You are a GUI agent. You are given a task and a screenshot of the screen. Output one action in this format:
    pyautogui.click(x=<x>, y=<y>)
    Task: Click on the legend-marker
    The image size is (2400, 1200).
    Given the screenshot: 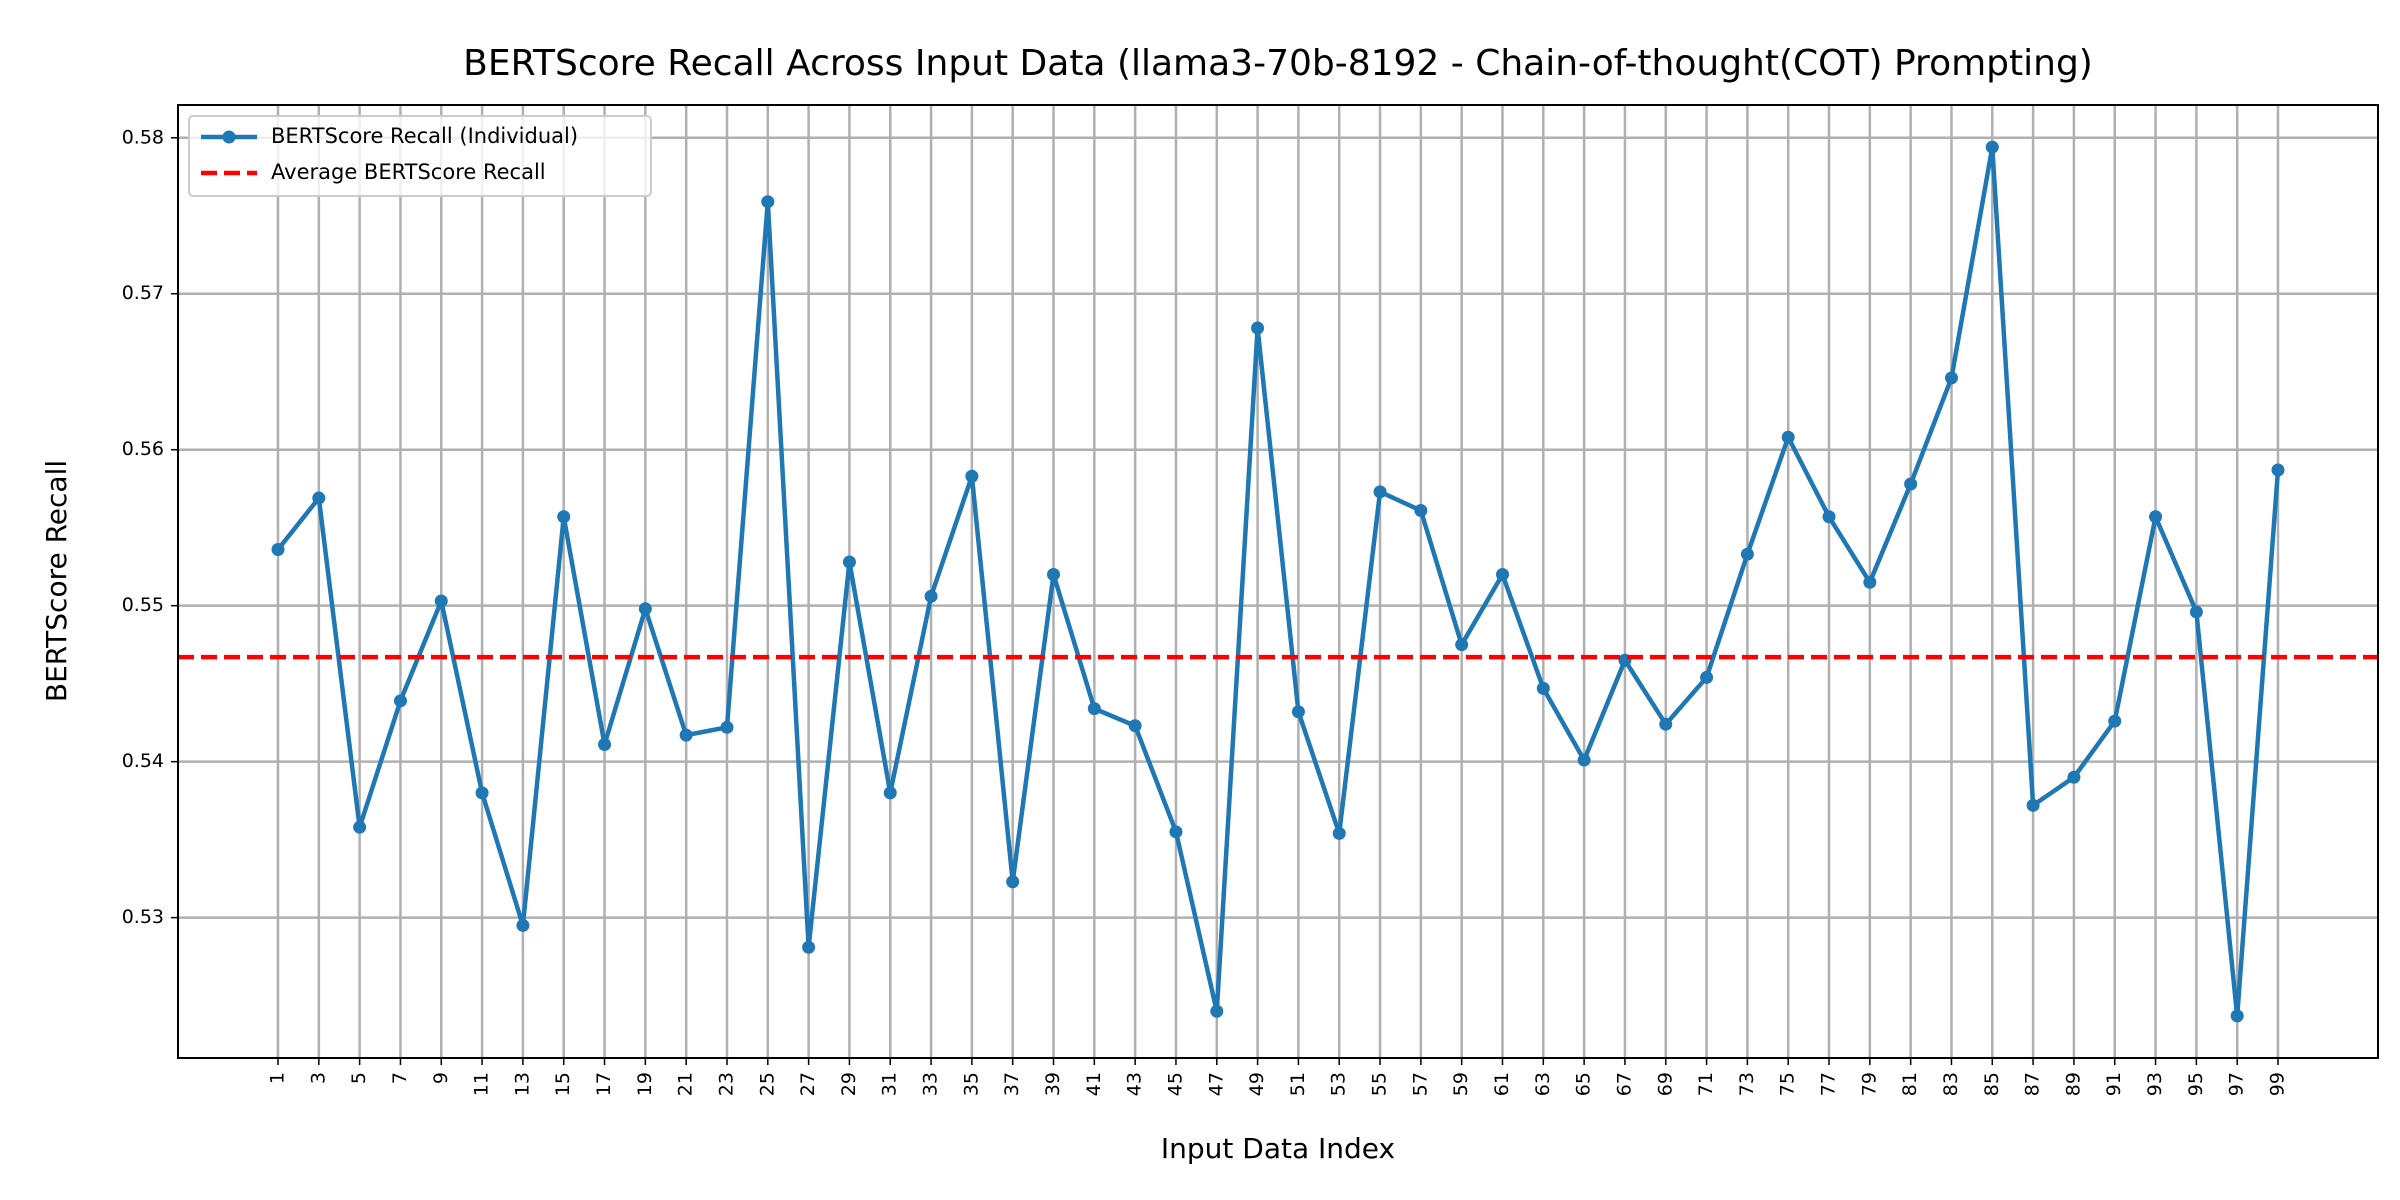 What is the action you would take?
    pyautogui.click(x=229, y=137)
    